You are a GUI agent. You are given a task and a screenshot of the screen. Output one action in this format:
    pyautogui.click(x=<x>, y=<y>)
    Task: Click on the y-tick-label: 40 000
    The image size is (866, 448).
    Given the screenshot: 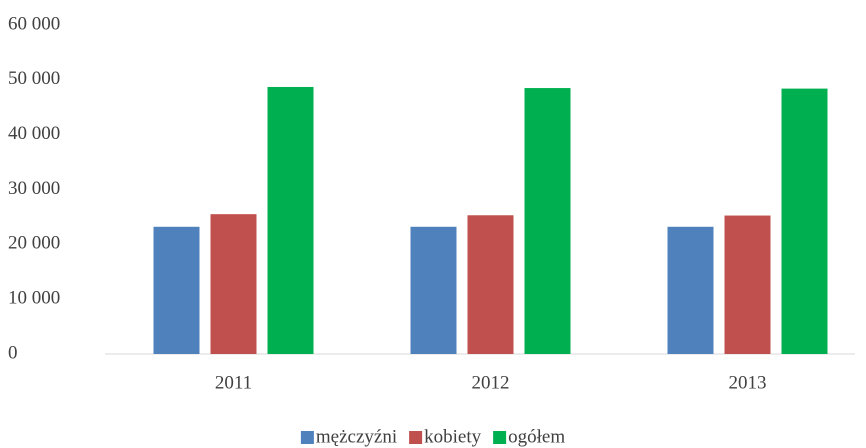 What is the action you would take?
    pyautogui.click(x=34, y=133)
    